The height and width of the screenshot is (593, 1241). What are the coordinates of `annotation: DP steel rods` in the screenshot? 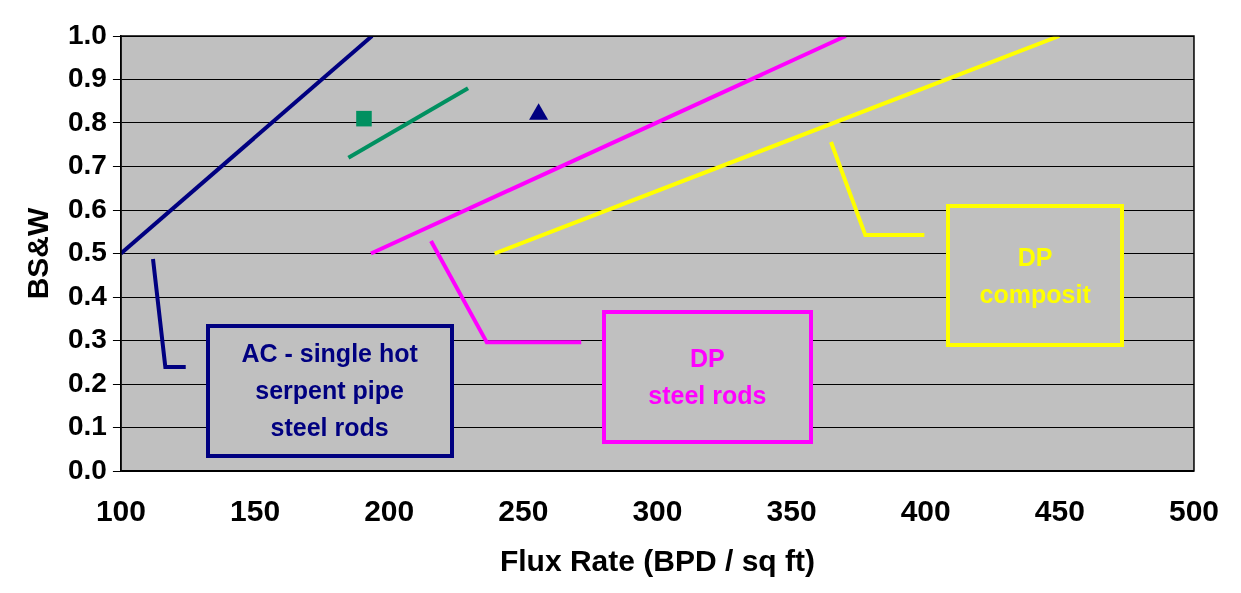 It's located at (707, 377).